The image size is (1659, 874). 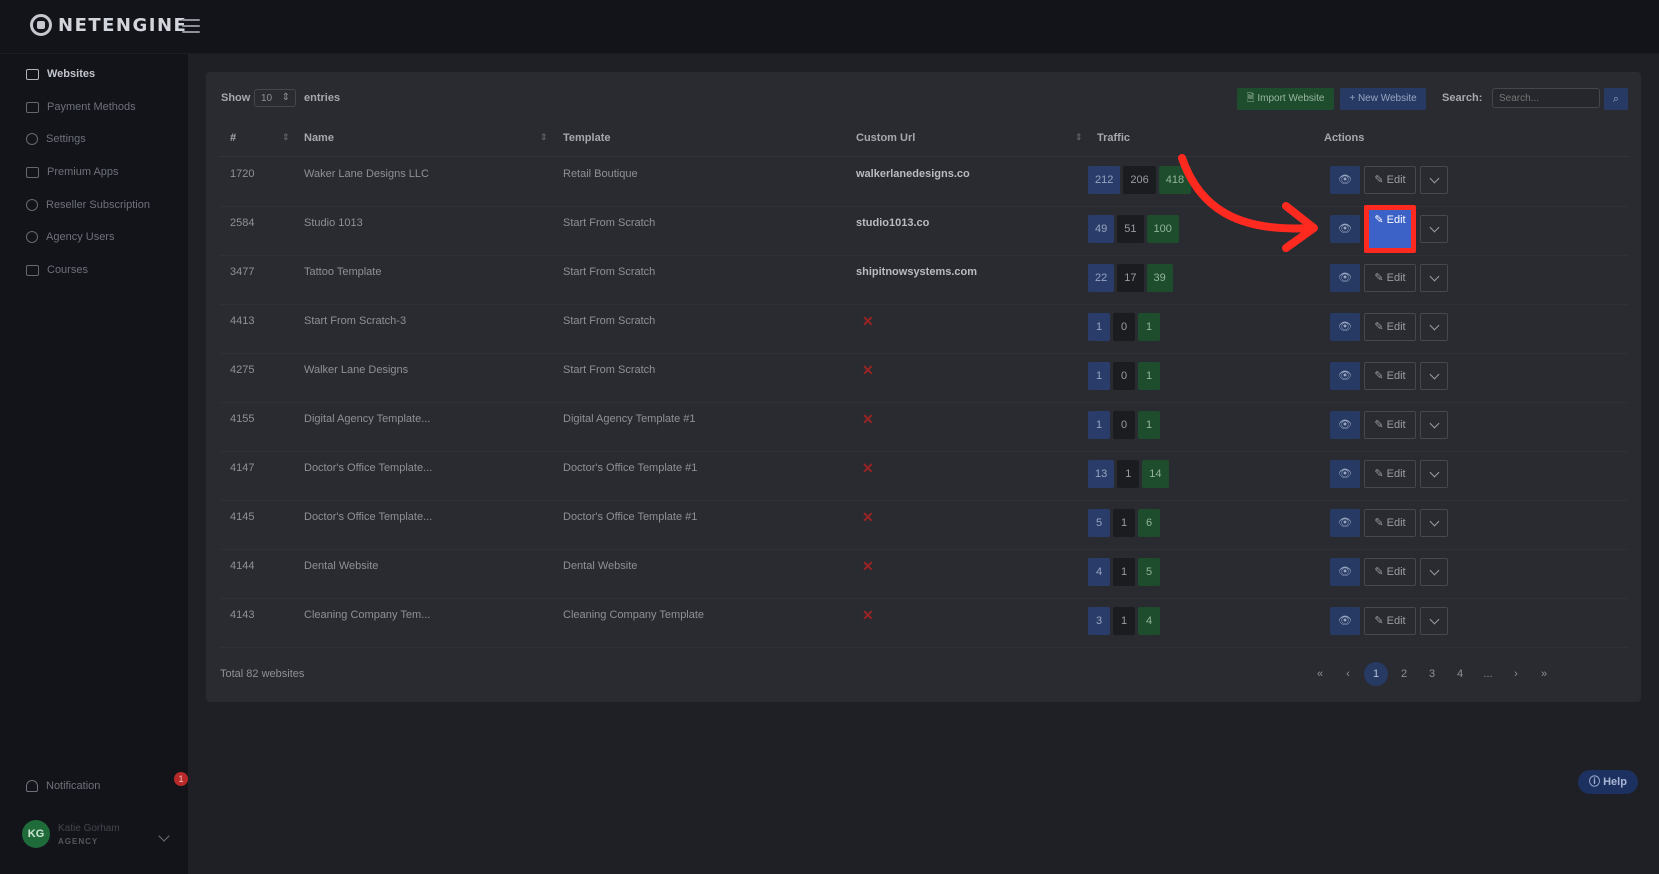 I want to click on traffic-total: 1, so click(x=1149, y=425).